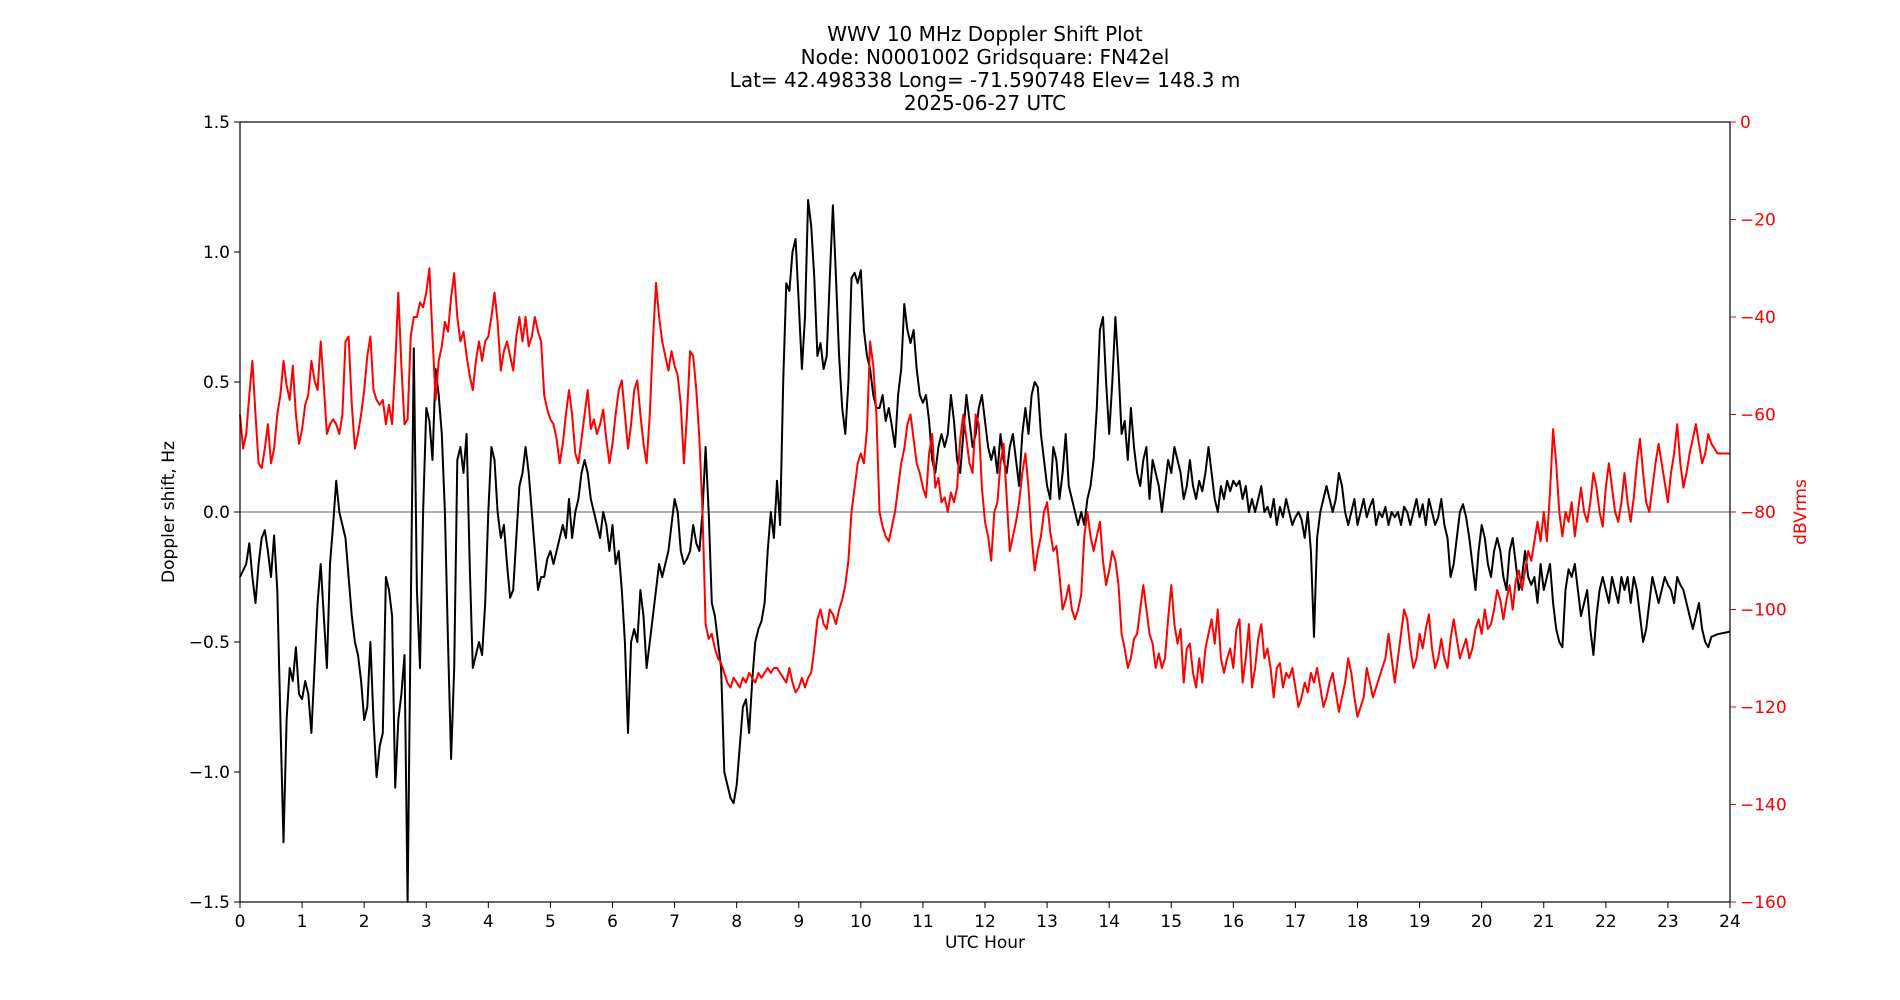 The height and width of the screenshot is (1000, 1900). What do you see at coordinates (1482, 922) in the screenshot?
I see `x-tick-label: 20` at bounding box center [1482, 922].